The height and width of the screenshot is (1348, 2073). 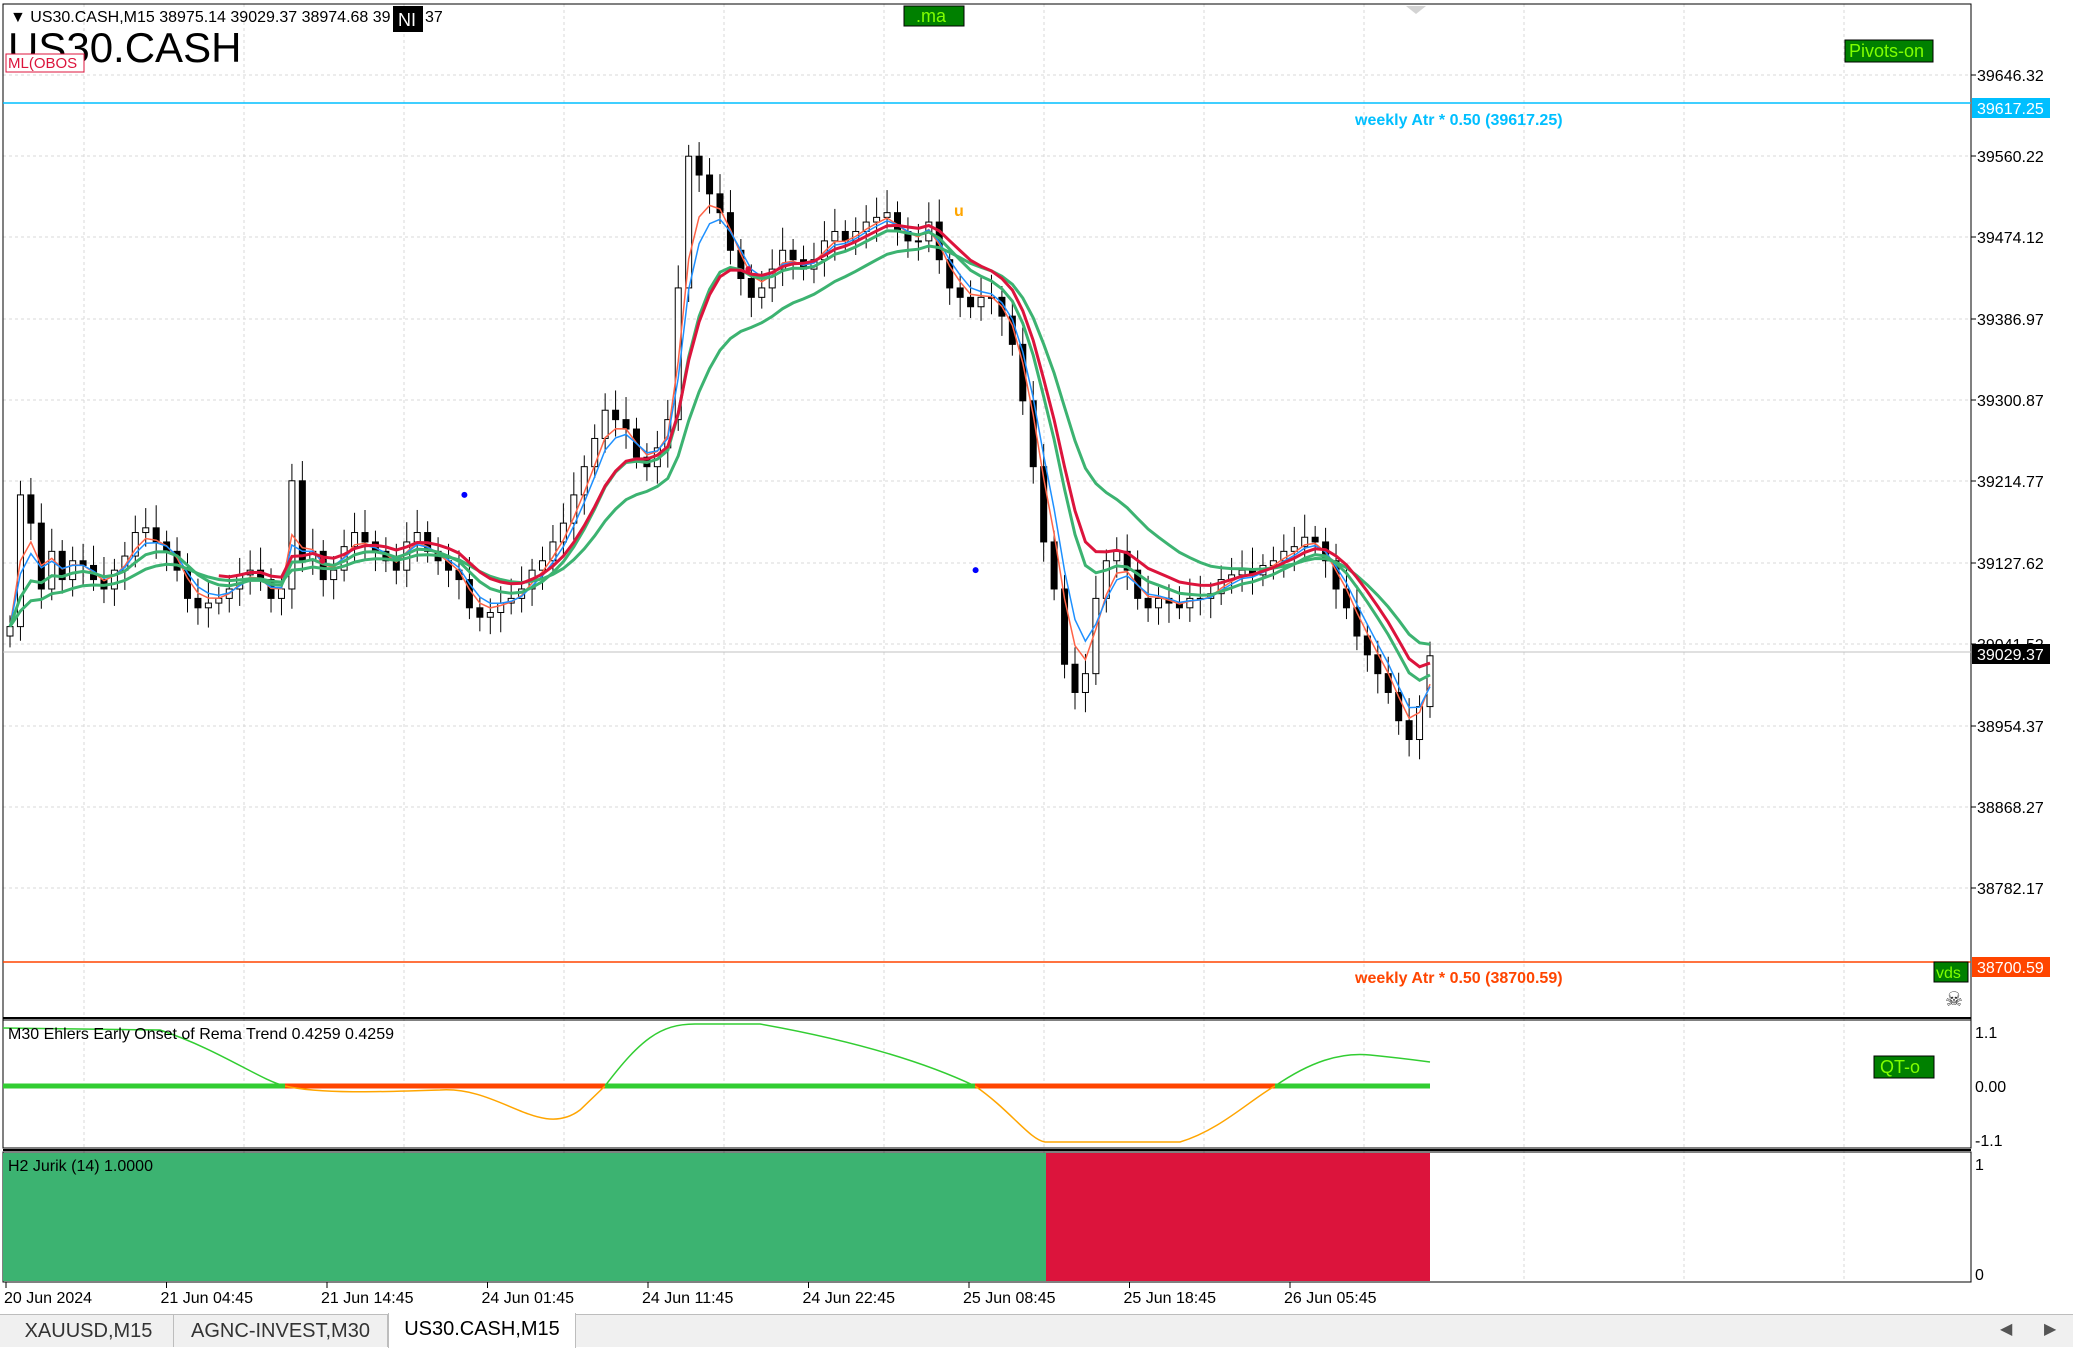 I want to click on time-tick-label: 26 Jun 05:45, so click(x=1330, y=1298).